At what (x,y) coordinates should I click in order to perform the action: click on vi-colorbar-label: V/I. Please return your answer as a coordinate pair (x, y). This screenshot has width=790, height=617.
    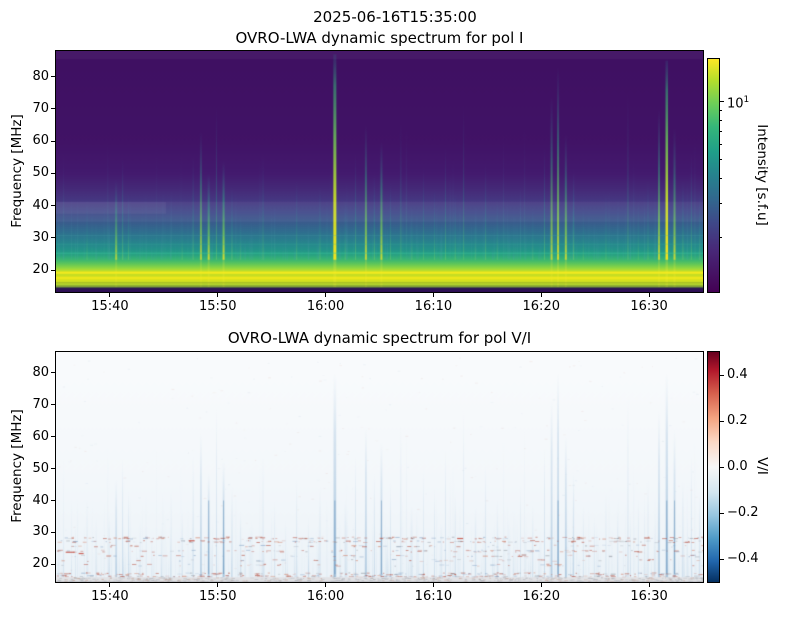
    Looking at the image, I should click on (762, 466).